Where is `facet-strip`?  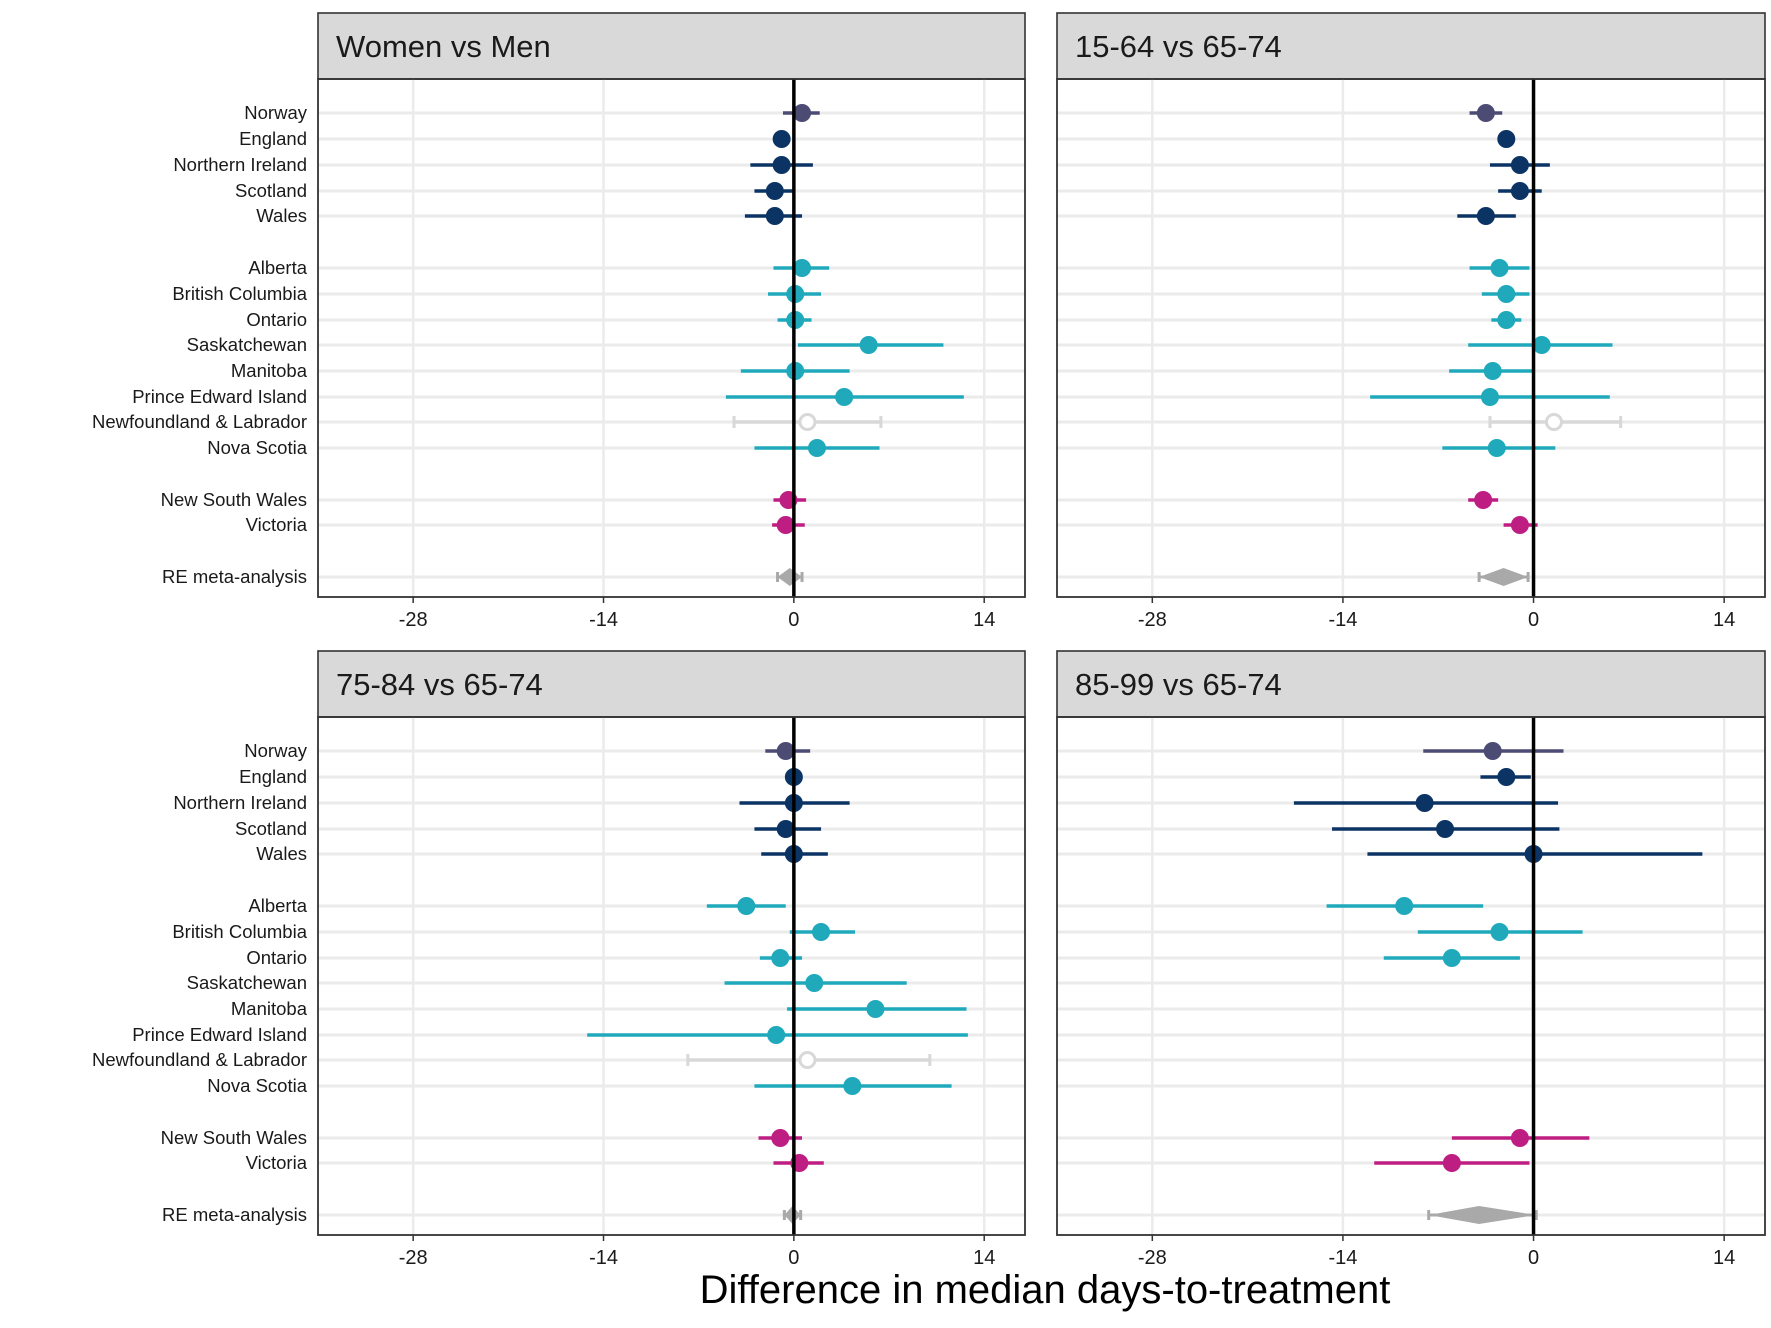 facet-strip is located at coordinates (671, 46).